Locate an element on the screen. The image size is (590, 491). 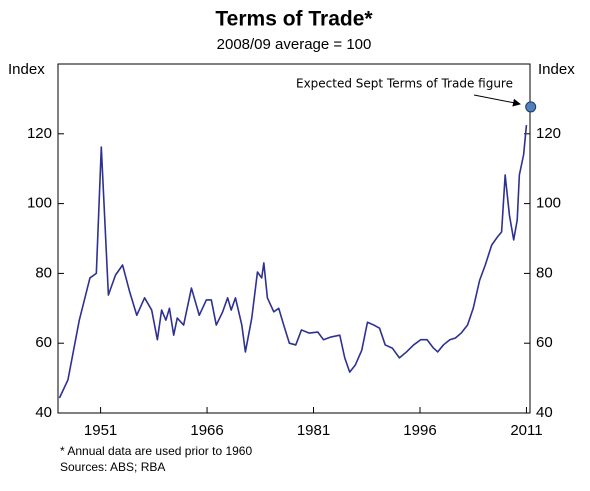
y2-tick-label: 120 is located at coordinates (548, 133).